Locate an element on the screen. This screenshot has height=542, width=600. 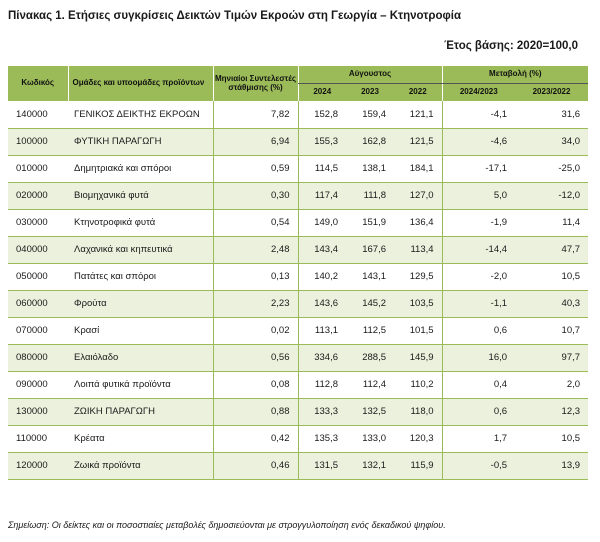
header-august: Αύγουστος is located at coordinates (370, 75).